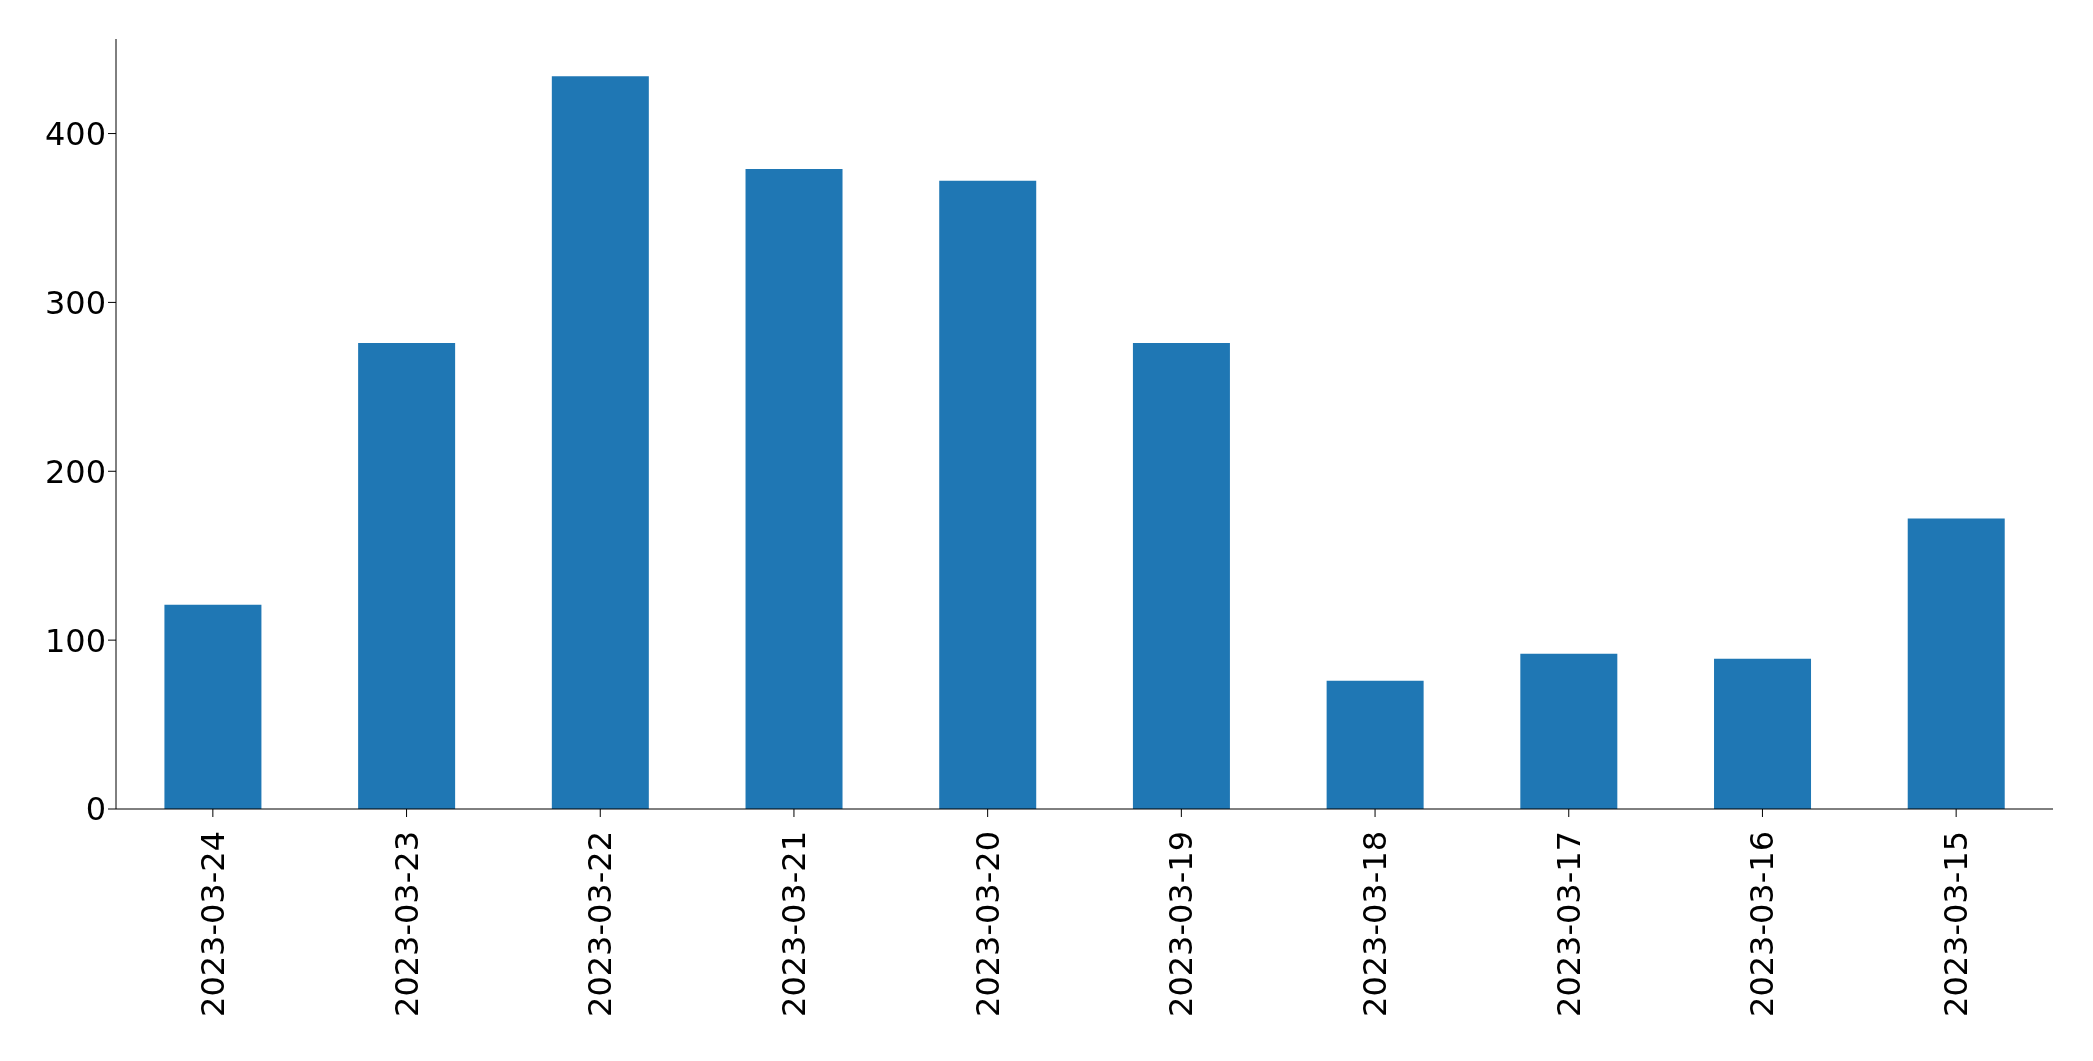 Image resolution: width=2093 pixels, height=1061 pixels. What do you see at coordinates (1762, 924) in the screenshot?
I see `x-tick-label: 2023-03-16` at bounding box center [1762, 924].